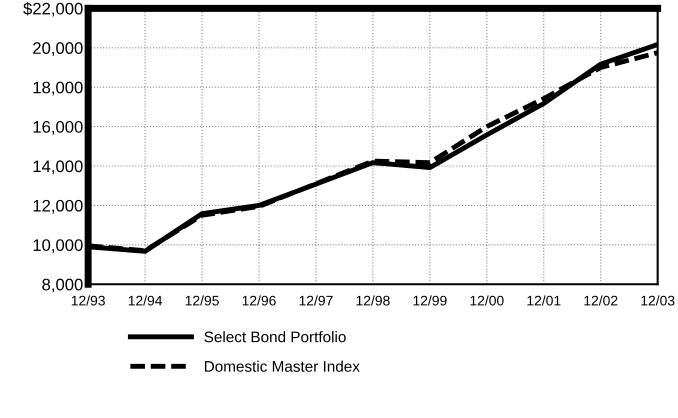 This screenshot has width=678, height=418. I want to click on x-tick-label: 12/98, so click(373, 300).